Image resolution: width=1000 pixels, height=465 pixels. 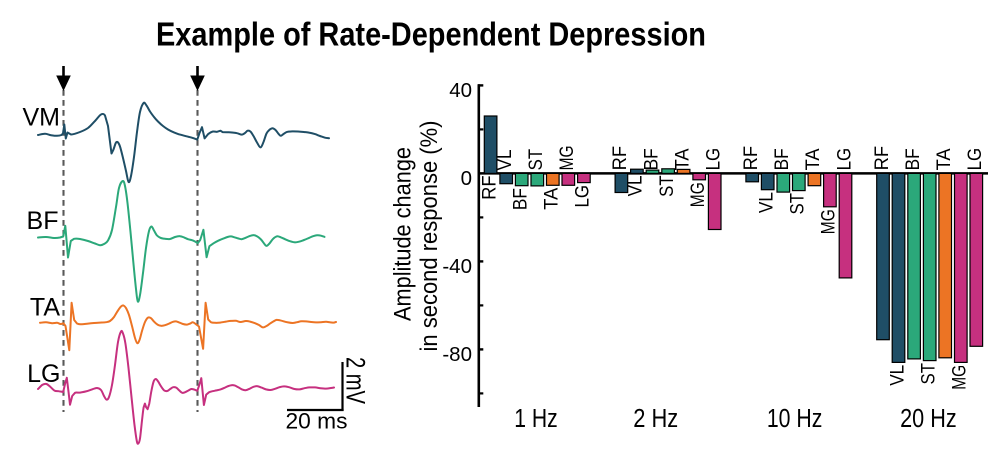 I want to click on svg-text: 2 Hz, so click(x=655, y=419).